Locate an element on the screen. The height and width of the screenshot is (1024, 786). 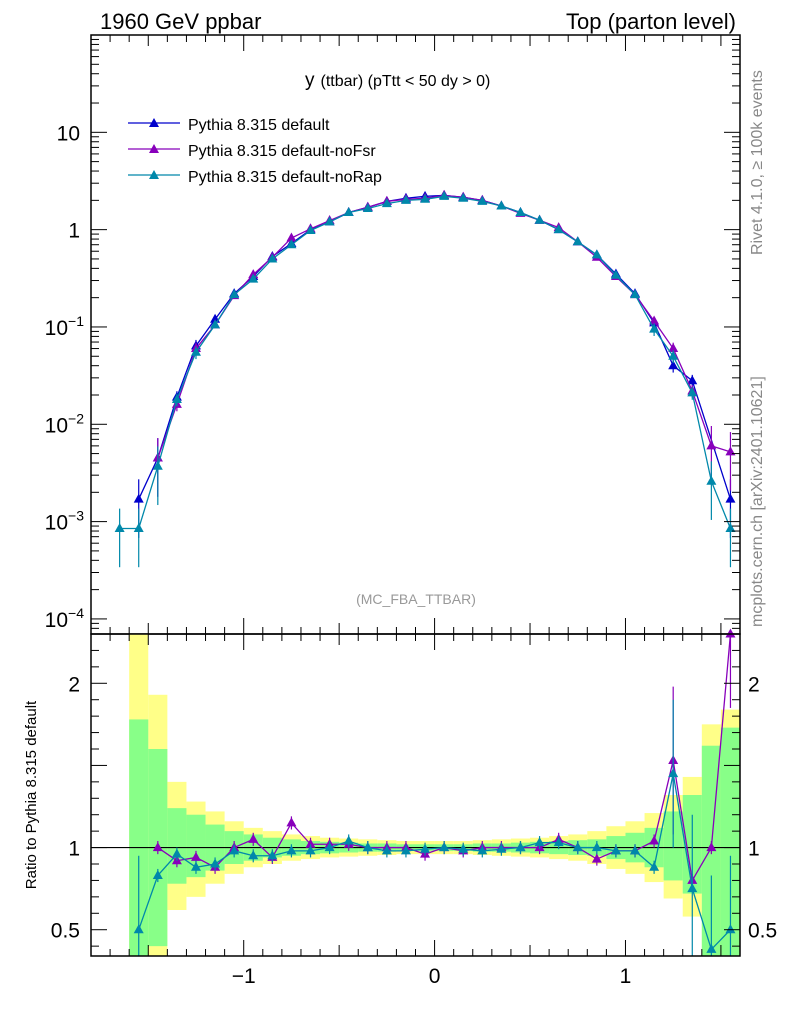
chart-title: y (ttbar) (pTtt < 50 dy > 0) is located at coordinates (397, 80).